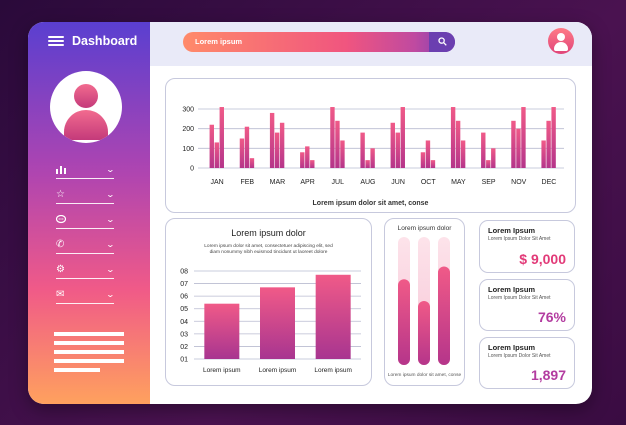 Image resolution: width=626 pixels, height=425 pixels. I want to click on y-tick-label: 200, so click(188, 129).